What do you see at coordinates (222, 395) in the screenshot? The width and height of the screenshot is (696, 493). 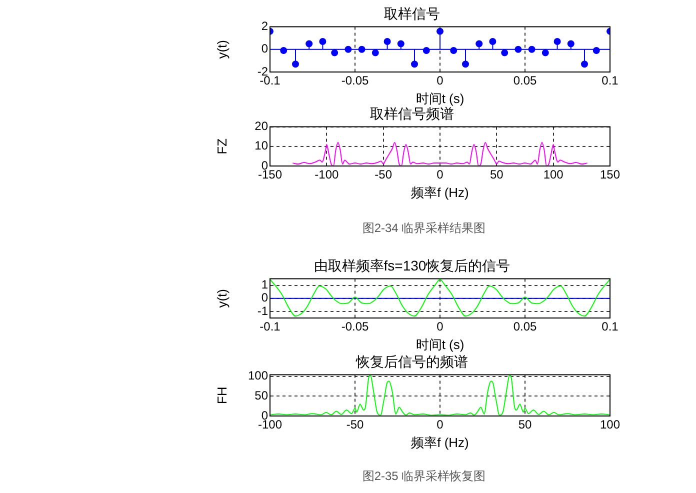 I see `y-axis-title: FH` at bounding box center [222, 395].